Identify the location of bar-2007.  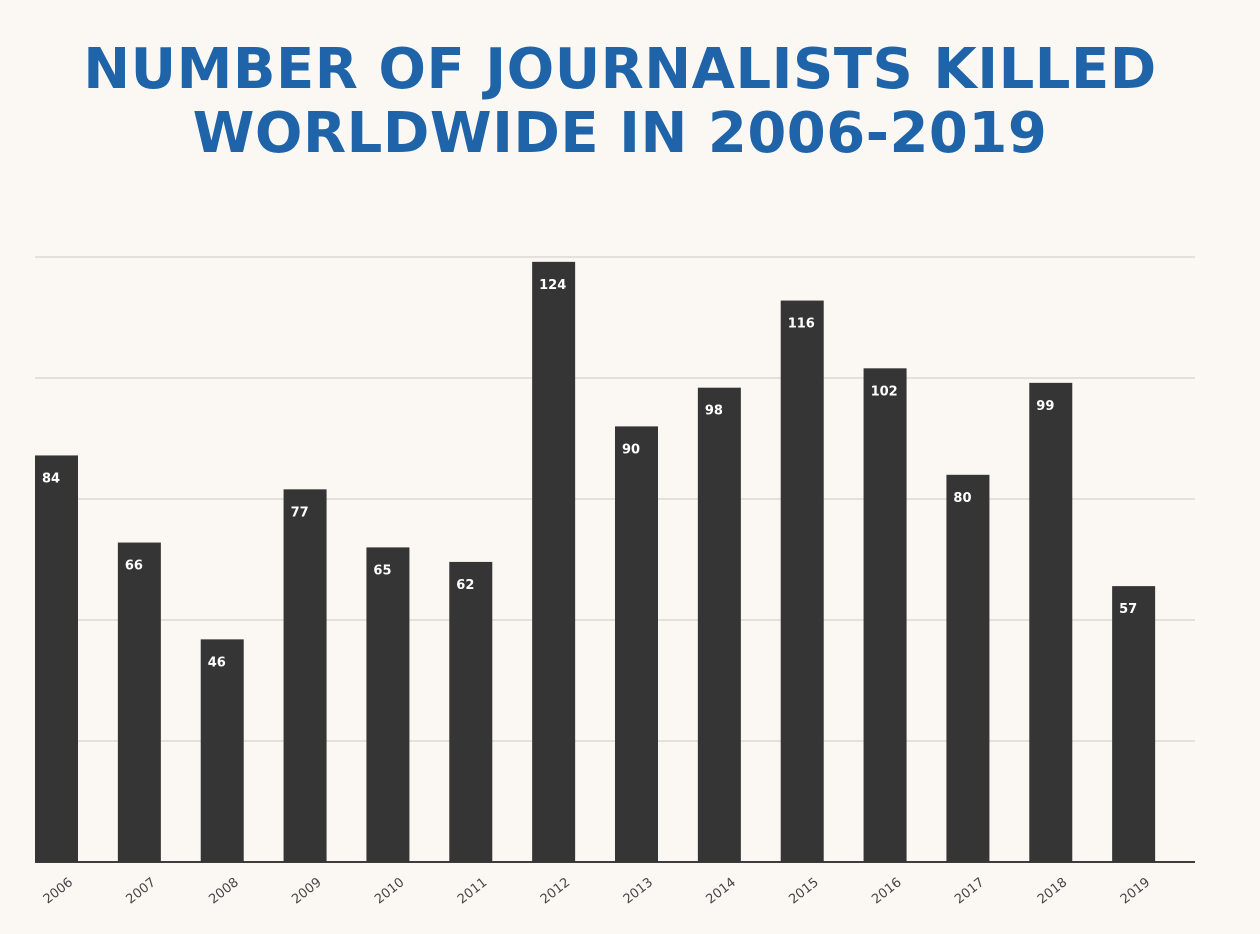
(139, 702).